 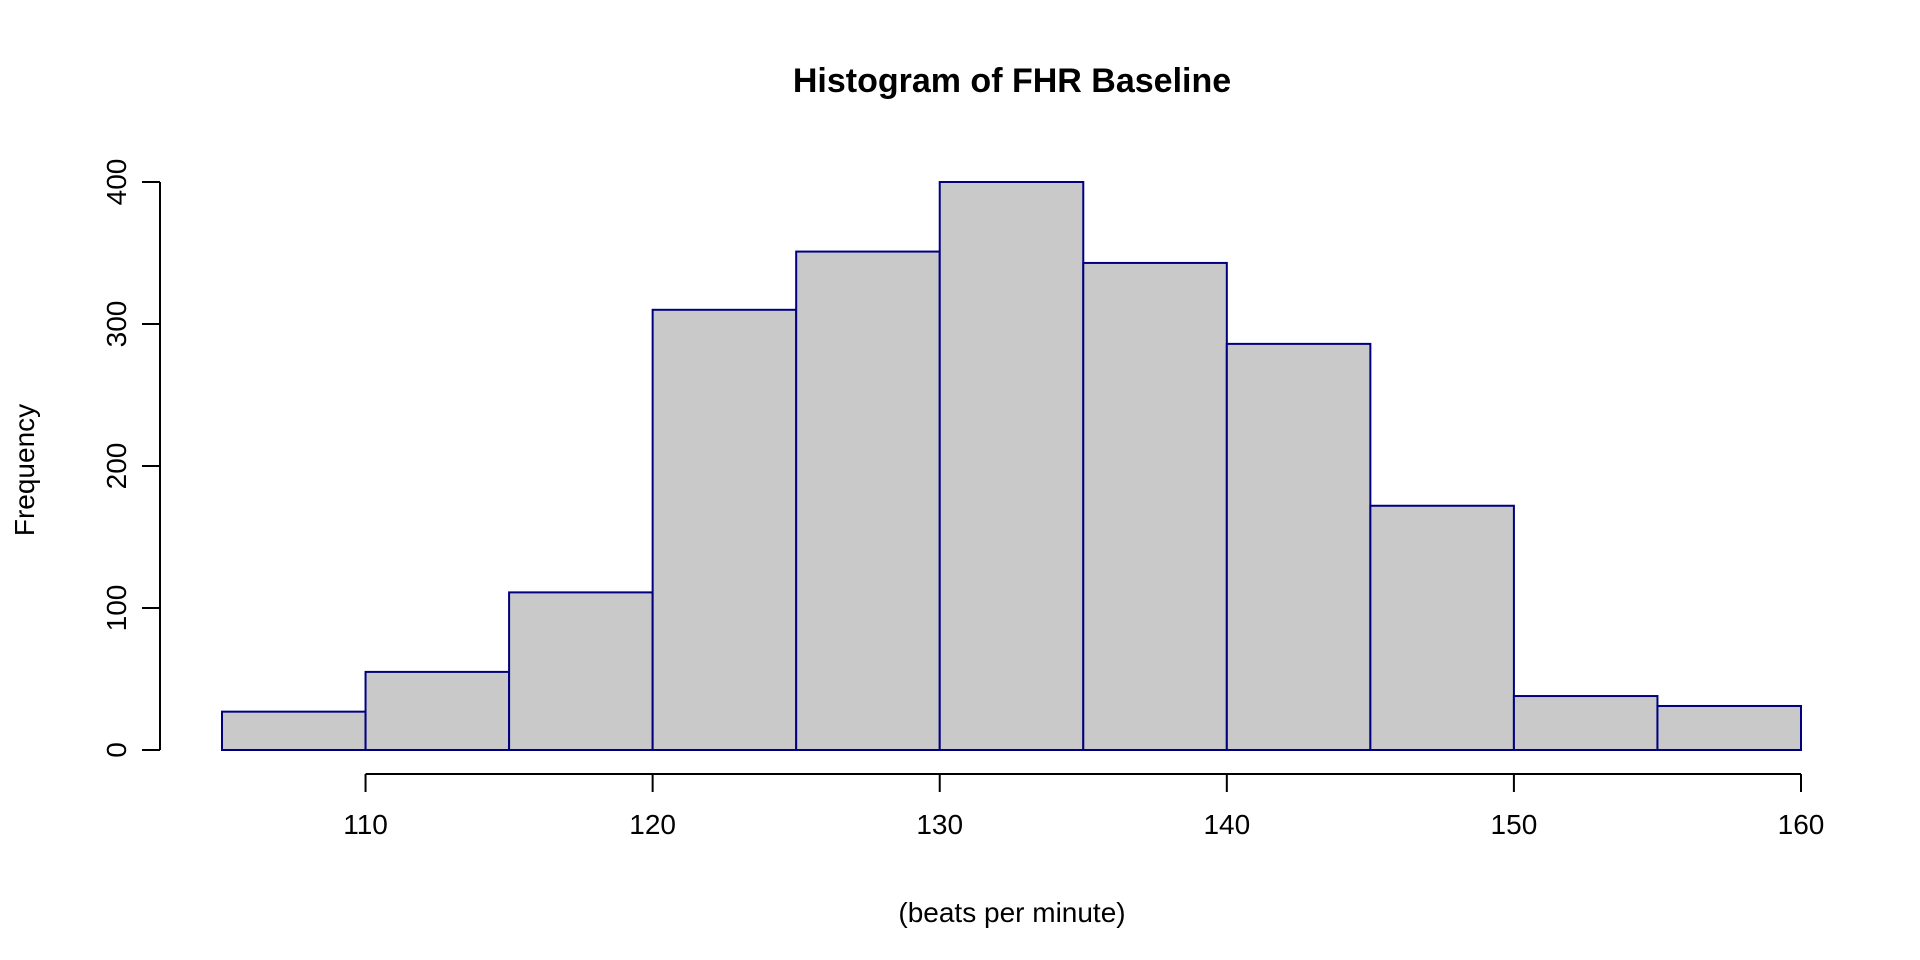 What do you see at coordinates (1514, 824) in the screenshot?
I see `x-tick-label: 150` at bounding box center [1514, 824].